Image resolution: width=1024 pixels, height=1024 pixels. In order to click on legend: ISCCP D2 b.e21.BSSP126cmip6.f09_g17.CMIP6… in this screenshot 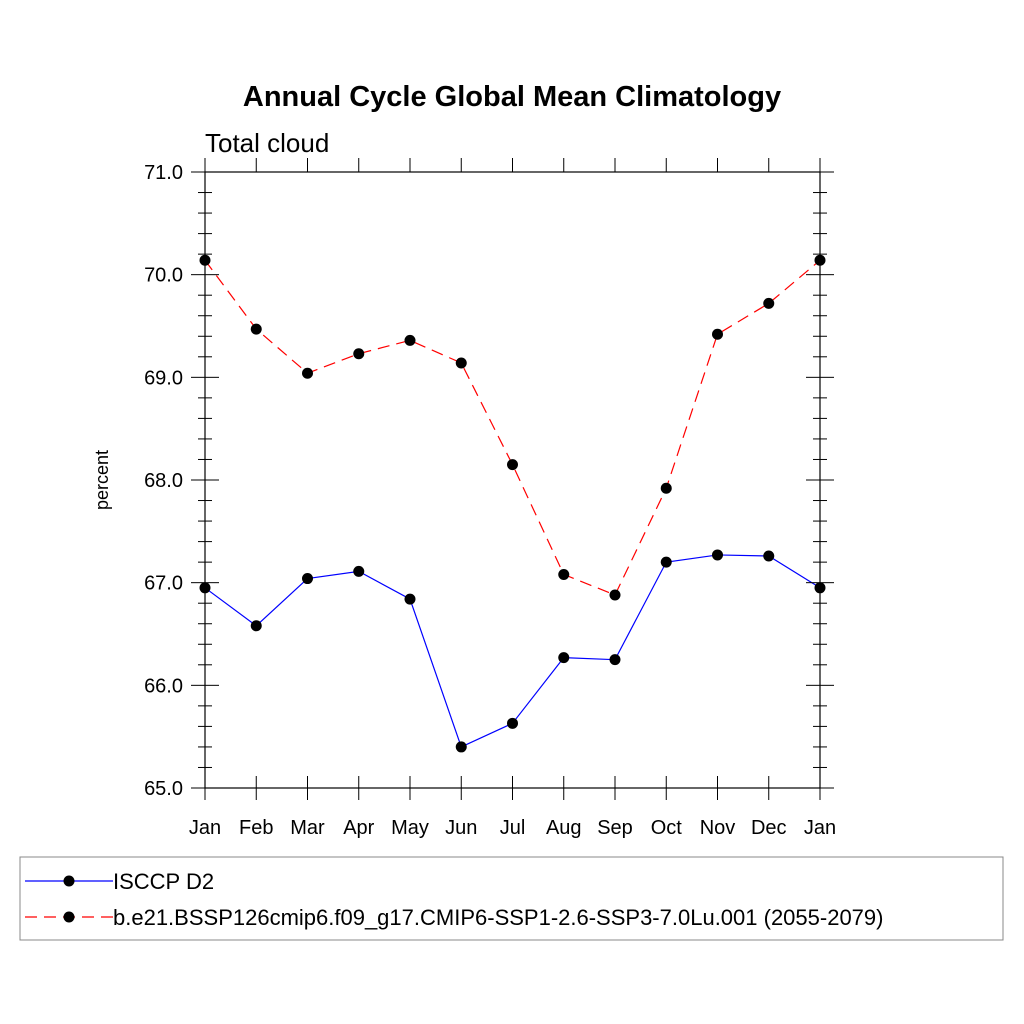, I will do `click(511, 898)`.